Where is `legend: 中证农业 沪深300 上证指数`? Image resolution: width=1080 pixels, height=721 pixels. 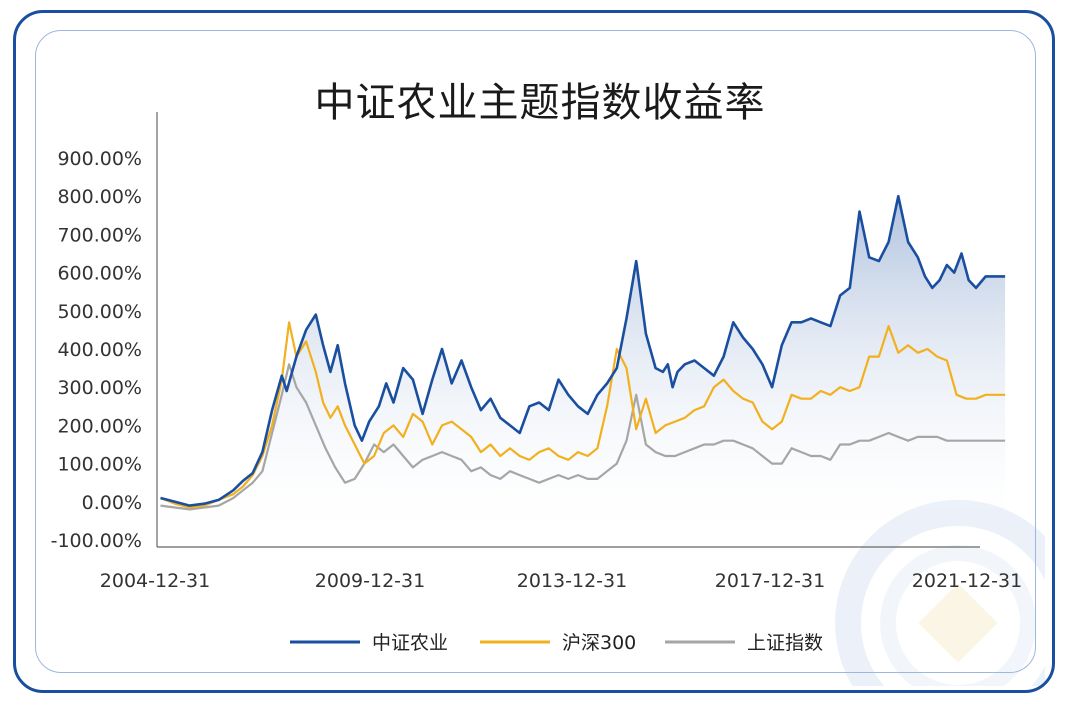
legend: 中证农业 沪深300 上证指数 is located at coordinates (556, 643).